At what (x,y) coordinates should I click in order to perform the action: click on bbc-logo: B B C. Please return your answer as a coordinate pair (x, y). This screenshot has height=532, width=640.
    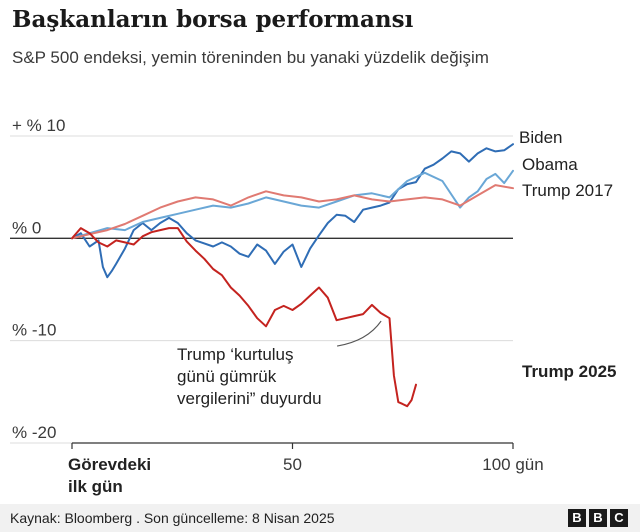
    Looking at the image, I should click on (598, 518).